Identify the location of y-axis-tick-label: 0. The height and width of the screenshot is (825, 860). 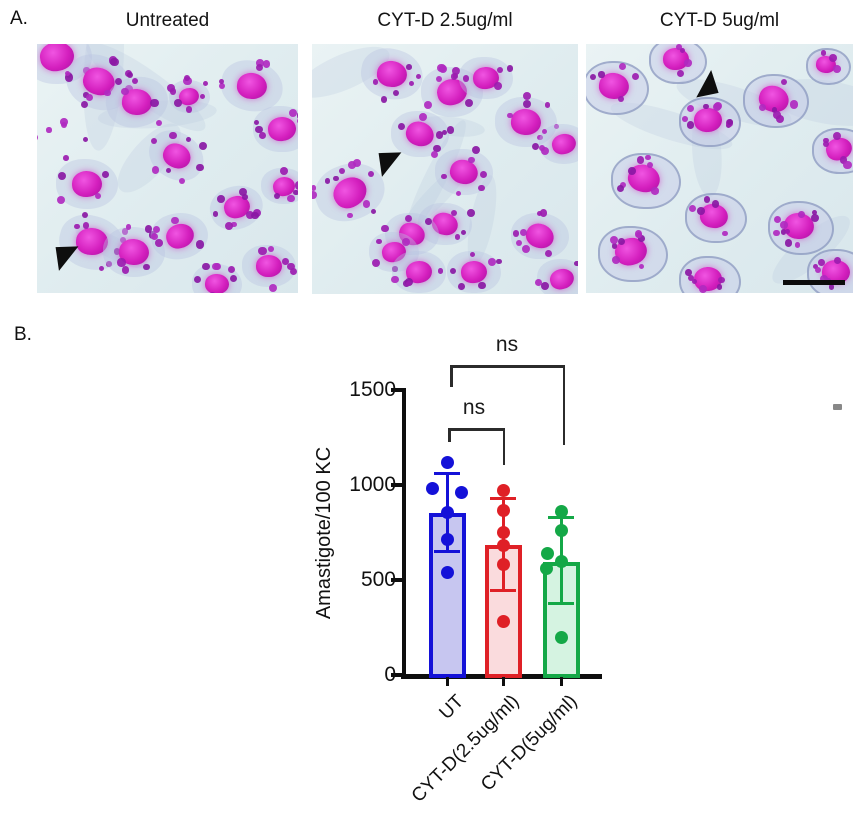
(390, 674).